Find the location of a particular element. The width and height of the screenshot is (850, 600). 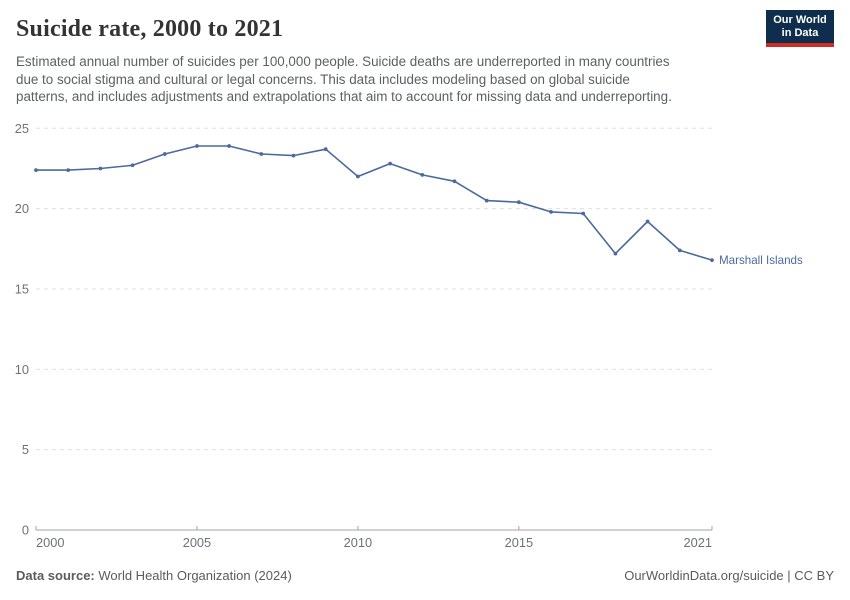

x-tick-label: 2021 is located at coordinates (698, 542).